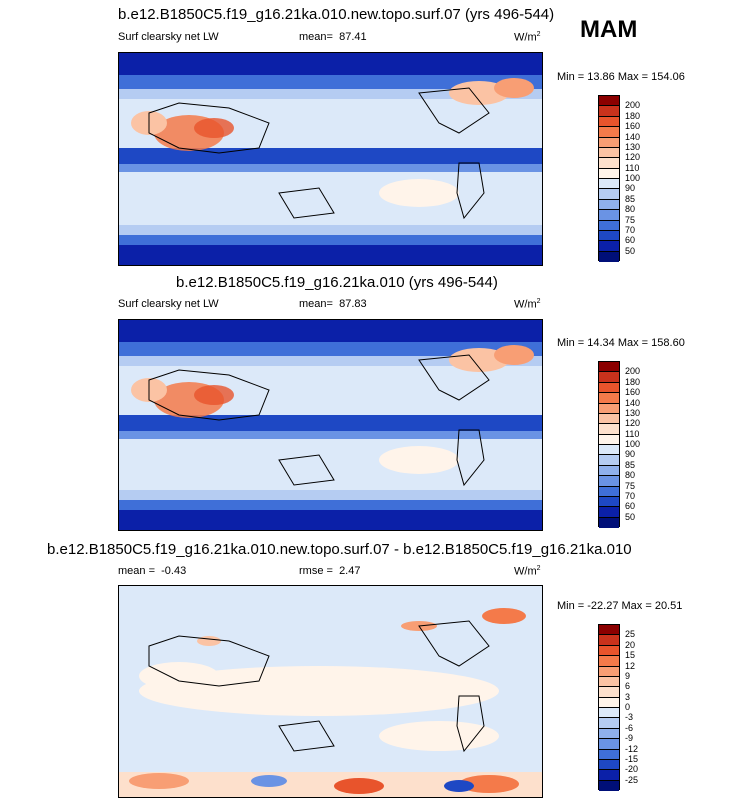 The width and height of the screenshot is (733, 803). I want to click on panel1-minmax: Min = 13.86 Max = 154.06, so click(621, 77).